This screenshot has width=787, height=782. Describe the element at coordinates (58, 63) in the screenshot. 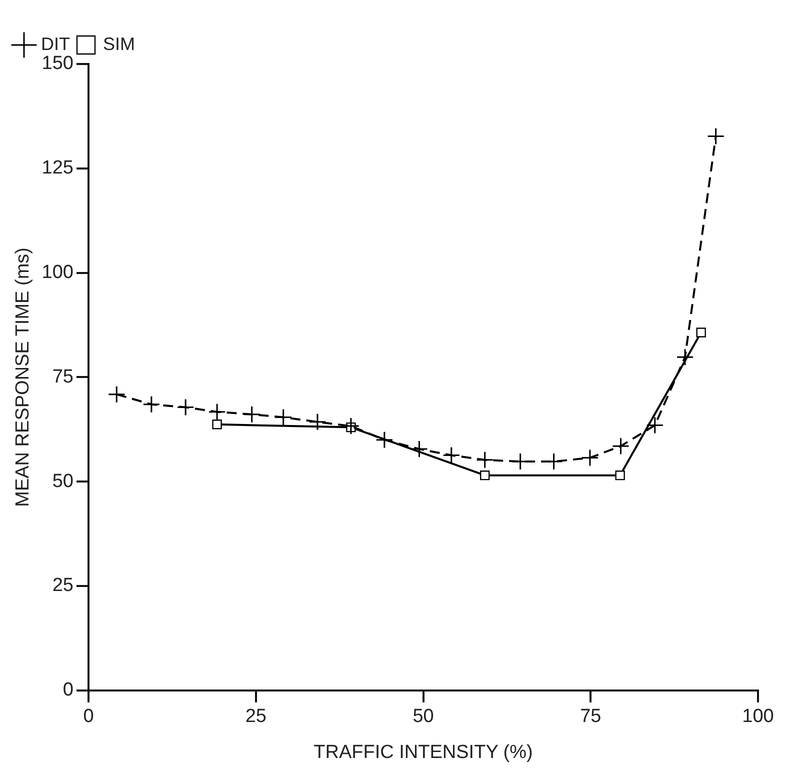

I see `y-tick-label: 150` at that location.